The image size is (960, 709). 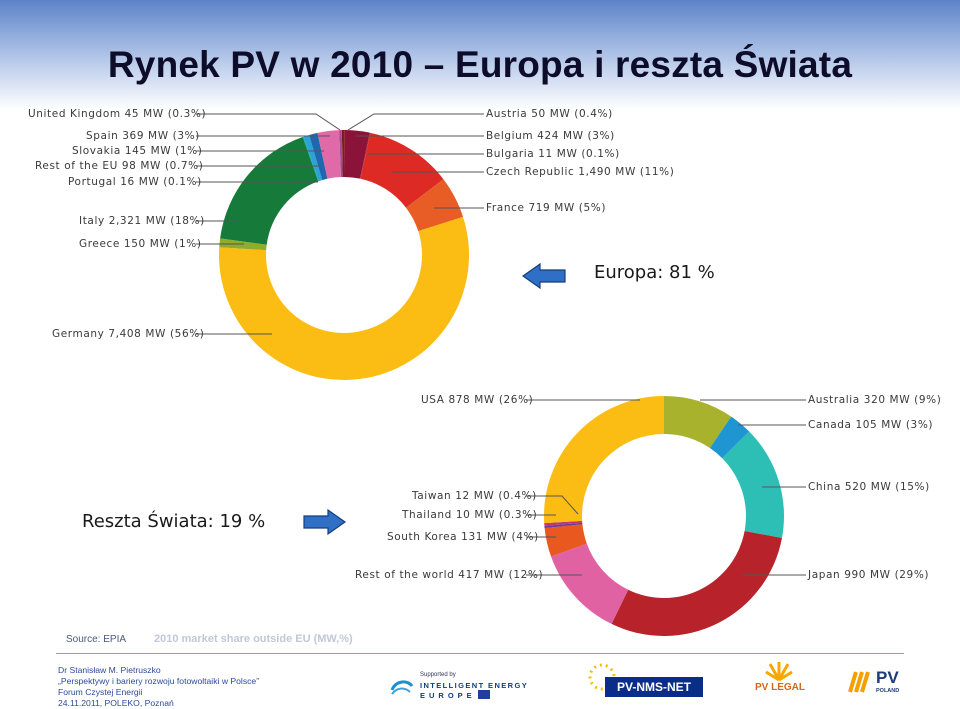 I want to click on slice-canada, so click(x=729, y=437).